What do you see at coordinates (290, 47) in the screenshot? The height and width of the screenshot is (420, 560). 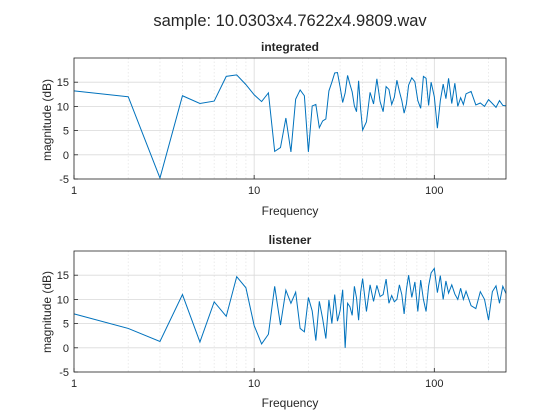 I see `subplot-title: integrated` at bounding box center [290, 47].